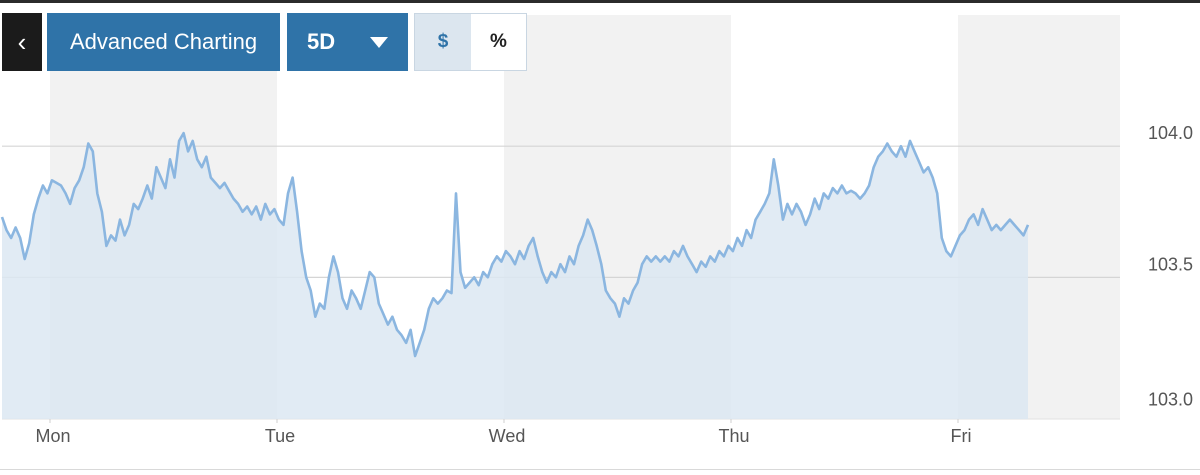 This screenshot has height=475, width=1200. Describe the element at coordinates (280, 436) in the screenshot. I see `x-tick-label-tue: Tue` at that location.